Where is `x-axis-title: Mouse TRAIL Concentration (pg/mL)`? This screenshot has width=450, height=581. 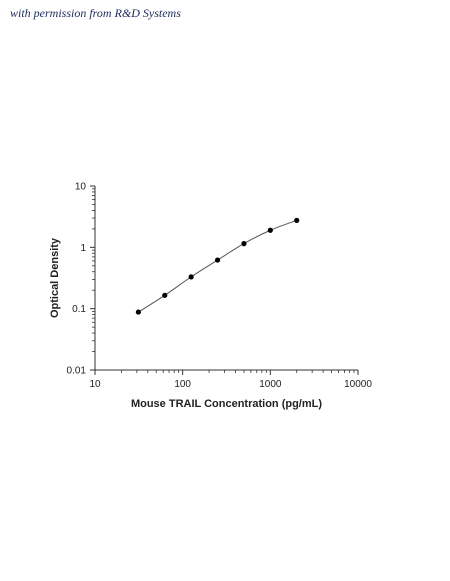 x-axis-title: Mouse TRAIL Concentration (pg/mL) is located at coordinates (226, 404).